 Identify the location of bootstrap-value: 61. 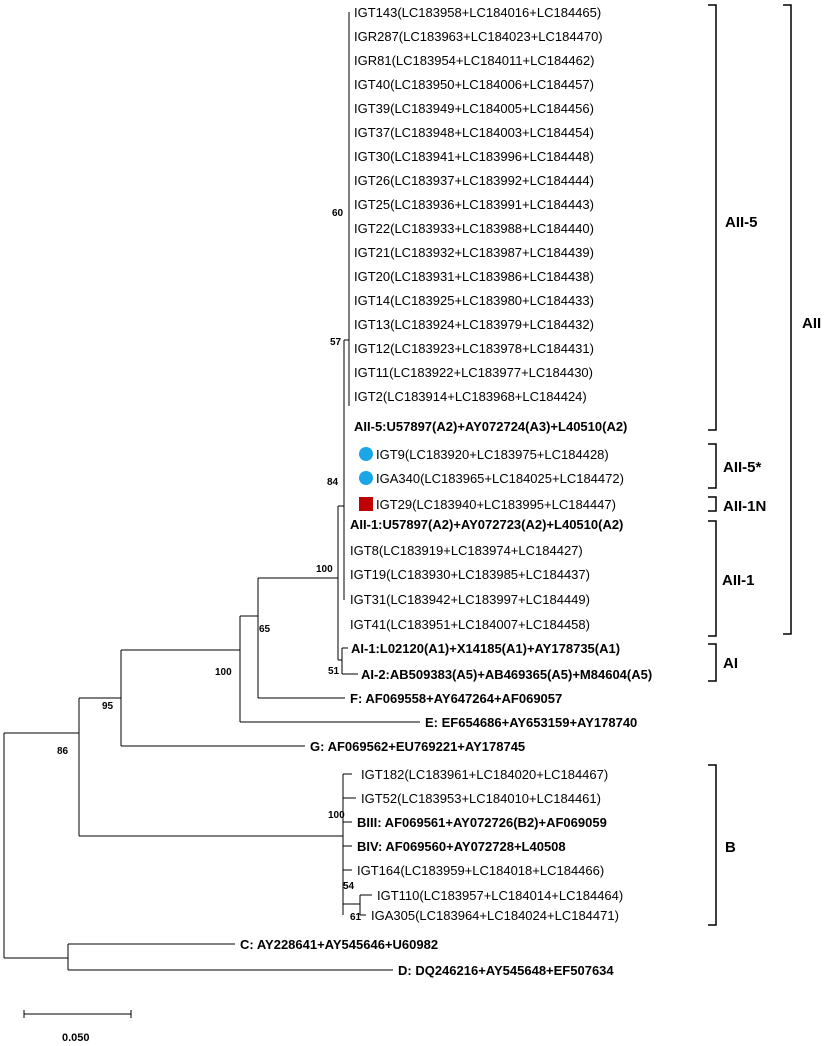
(356, 917).